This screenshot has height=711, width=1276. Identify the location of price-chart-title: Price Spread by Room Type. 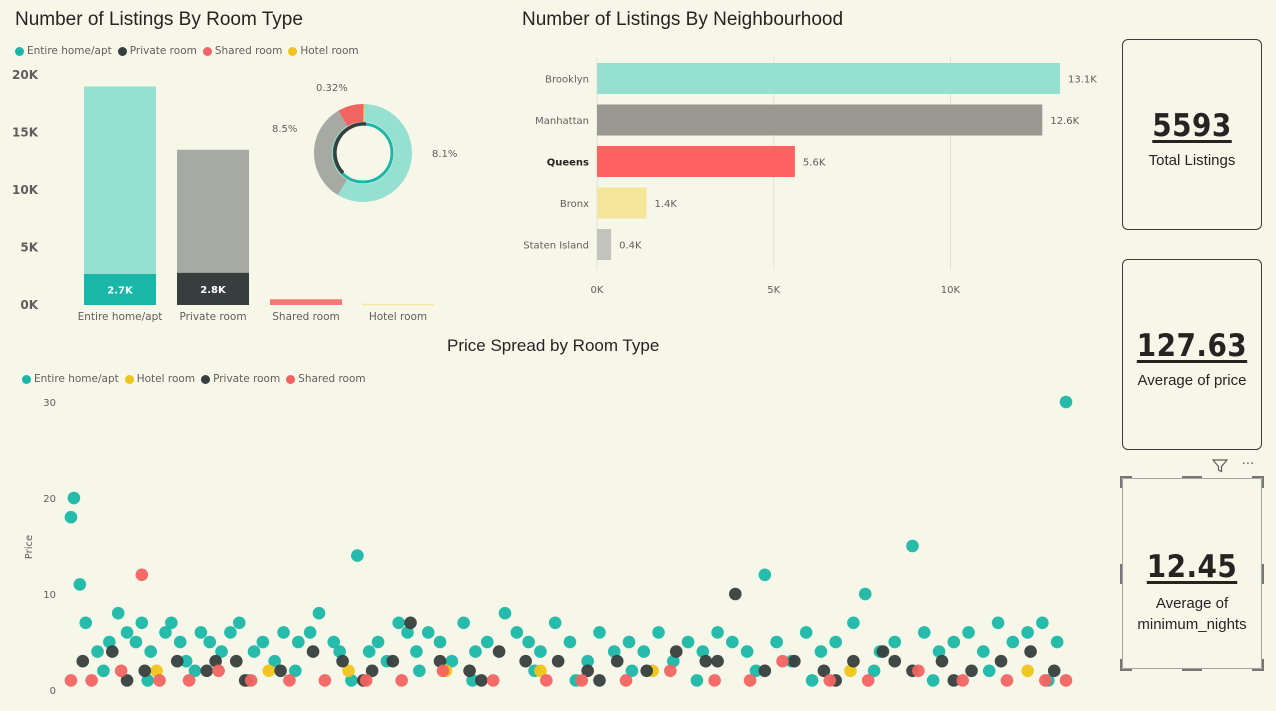
(553, 345).